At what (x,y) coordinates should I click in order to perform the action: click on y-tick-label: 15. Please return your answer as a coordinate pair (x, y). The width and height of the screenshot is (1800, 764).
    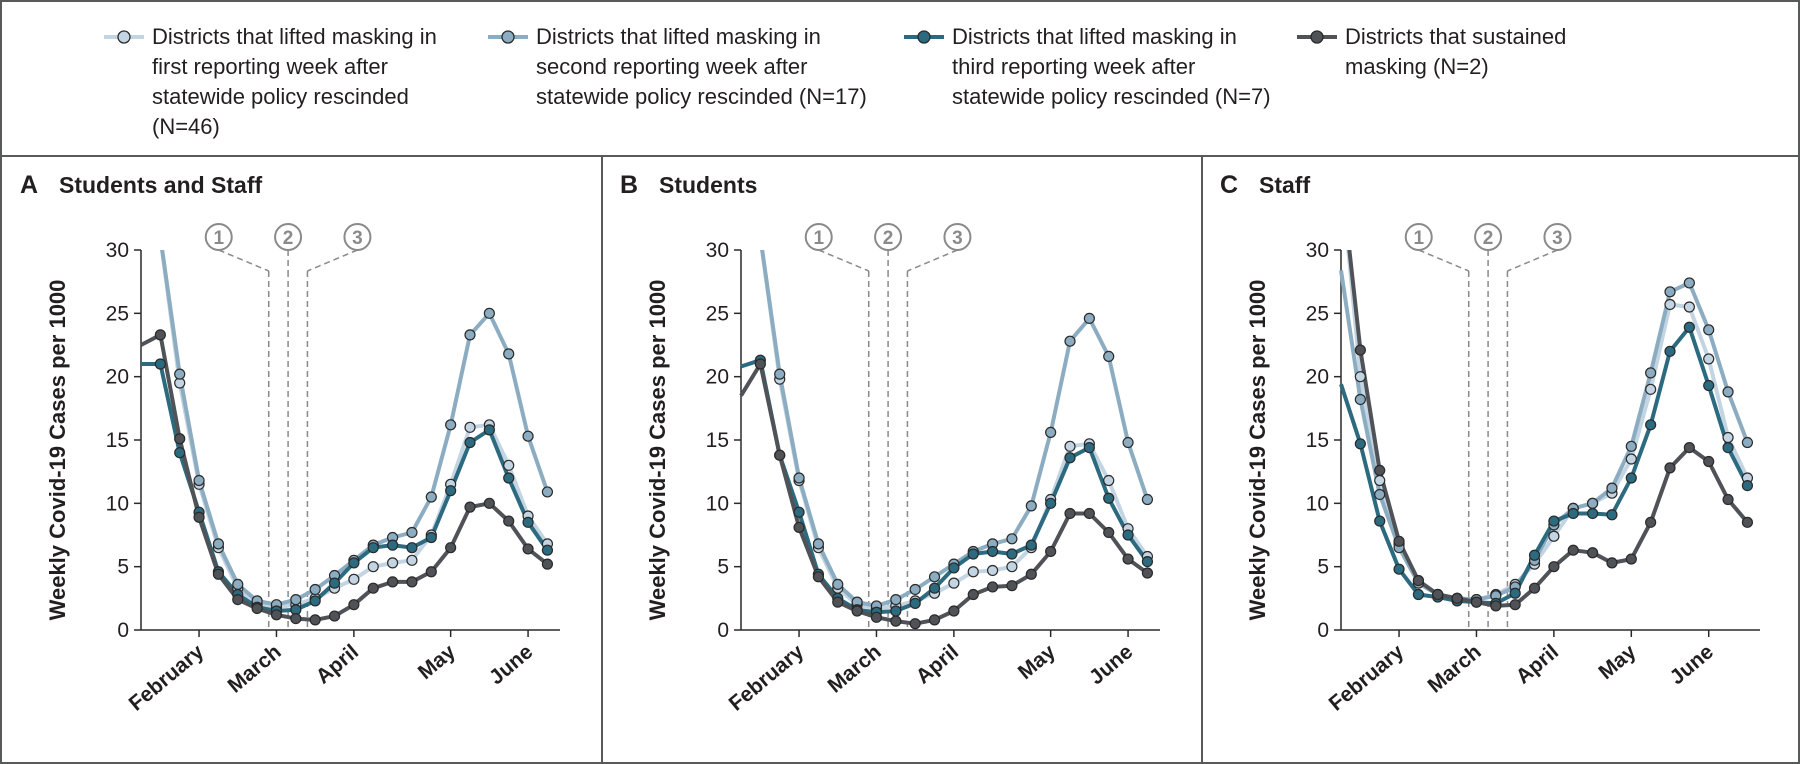
    Looking at the image, I should click on (717, 440).